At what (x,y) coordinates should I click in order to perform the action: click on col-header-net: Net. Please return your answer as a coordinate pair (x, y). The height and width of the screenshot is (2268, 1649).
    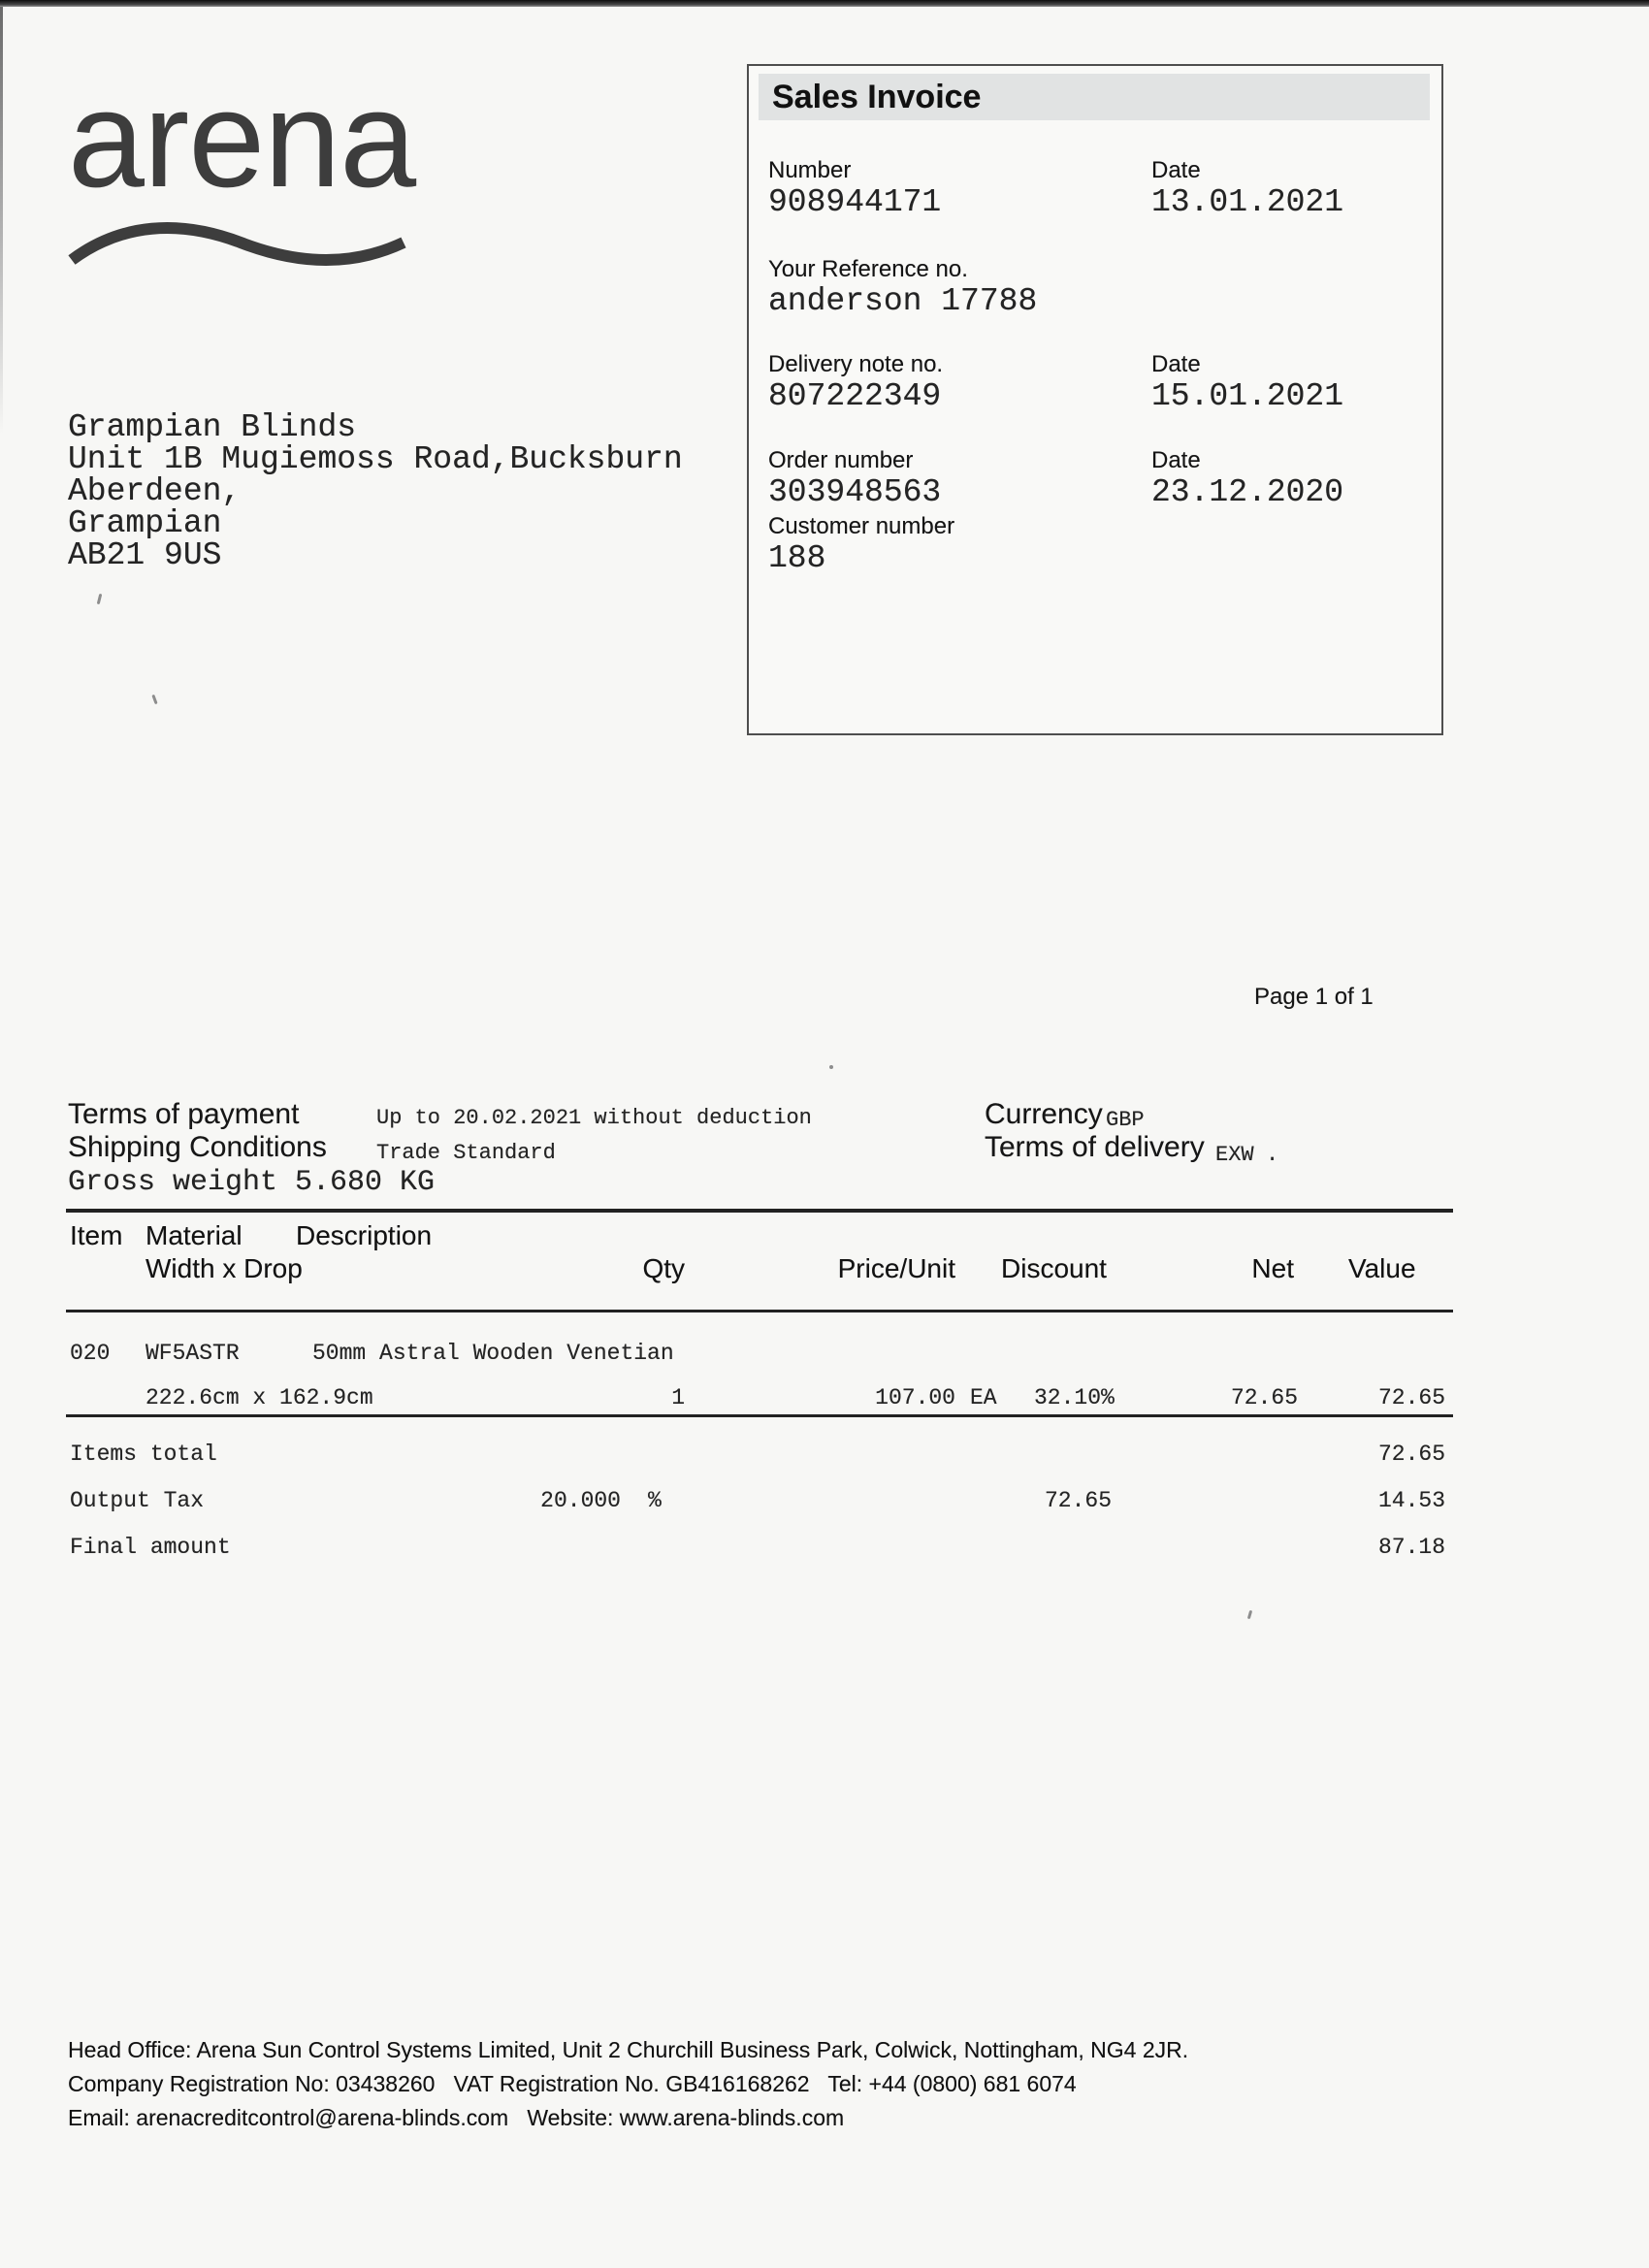
    Looking at the image, I should click on (1272, 1268).